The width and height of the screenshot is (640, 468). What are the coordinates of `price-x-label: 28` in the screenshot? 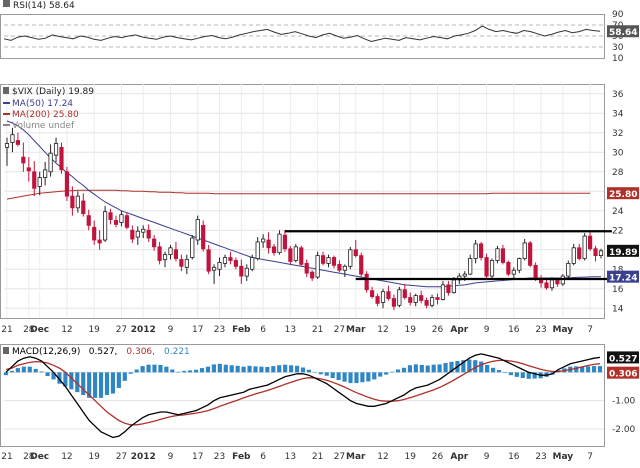 It's located at (29, 330).